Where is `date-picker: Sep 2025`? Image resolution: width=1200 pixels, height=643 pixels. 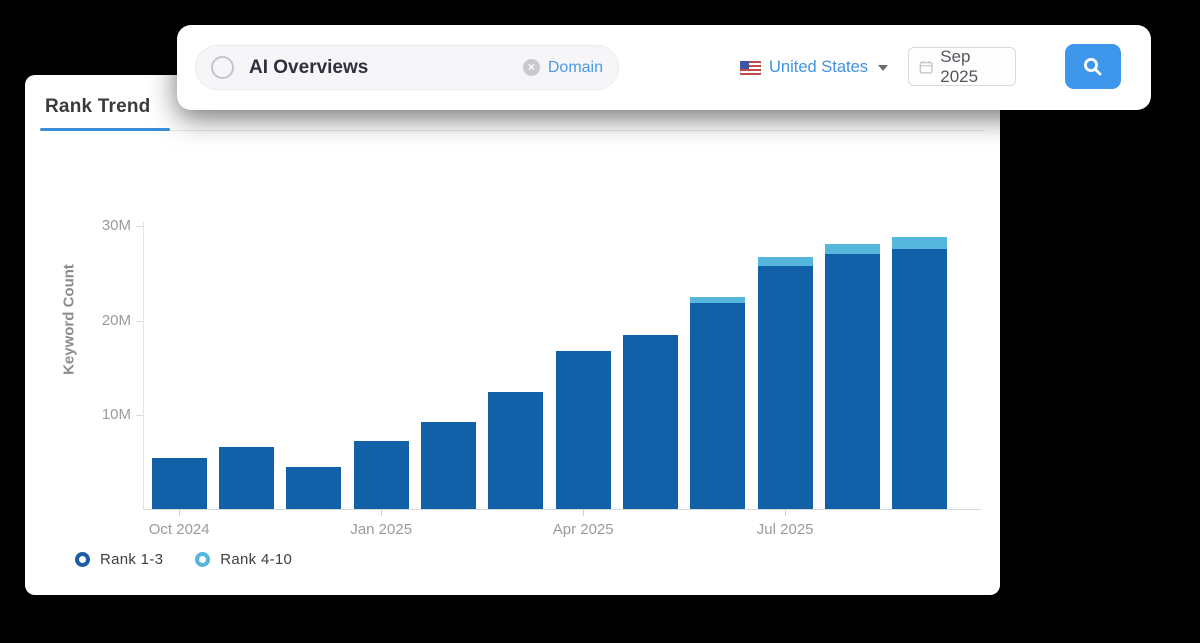
date-picker: Sep 2025 is located at coordinates (962, 66).